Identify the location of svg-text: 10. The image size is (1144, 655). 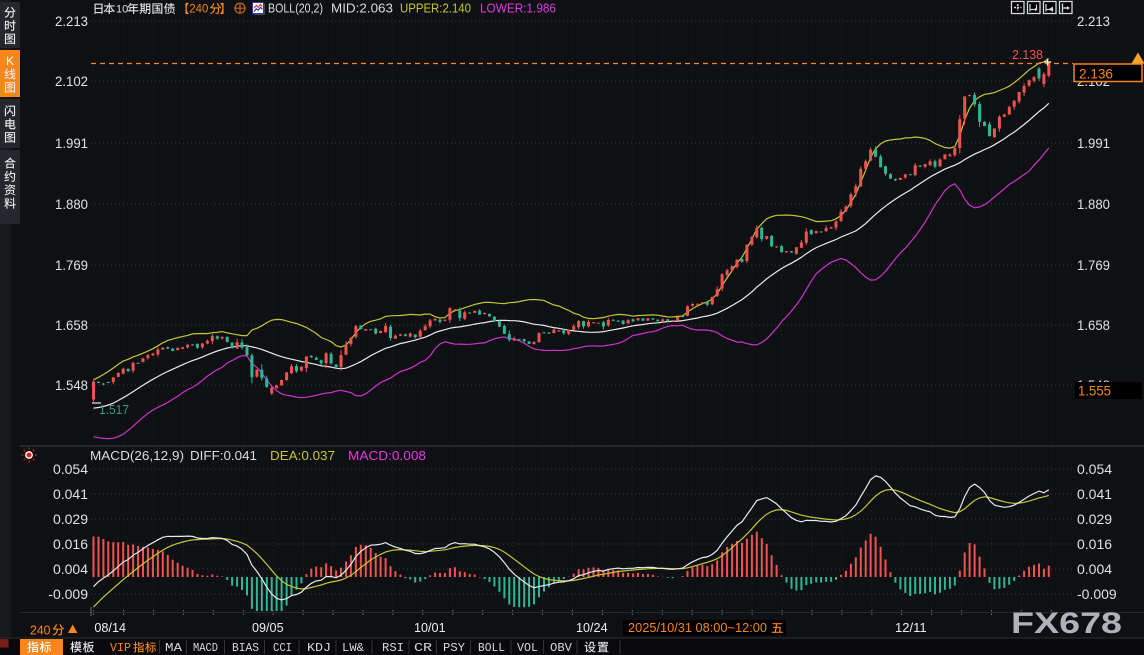
(122, 10).